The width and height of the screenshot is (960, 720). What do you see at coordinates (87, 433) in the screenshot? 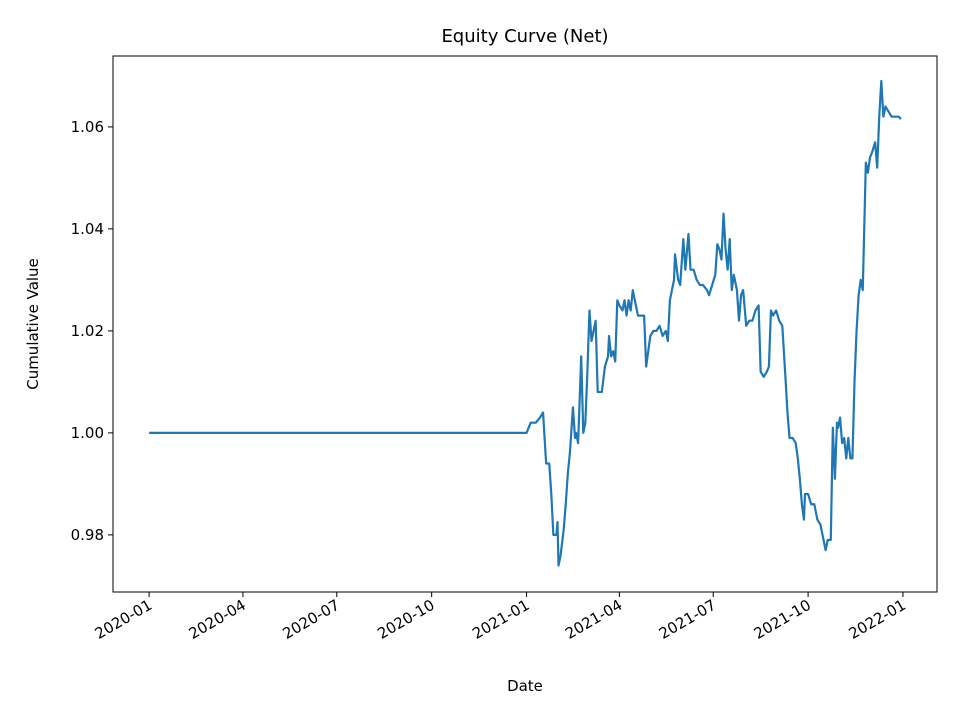
I see `y-tick-label: 1.00` at bounding box center [87, 433].